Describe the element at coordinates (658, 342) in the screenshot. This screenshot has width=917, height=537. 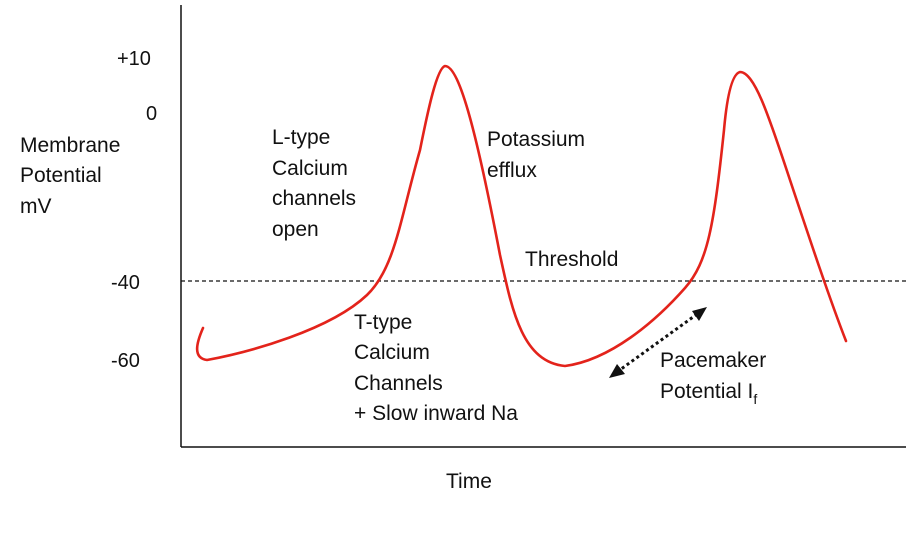
I see `pacemaker-double-arrow` at that location.